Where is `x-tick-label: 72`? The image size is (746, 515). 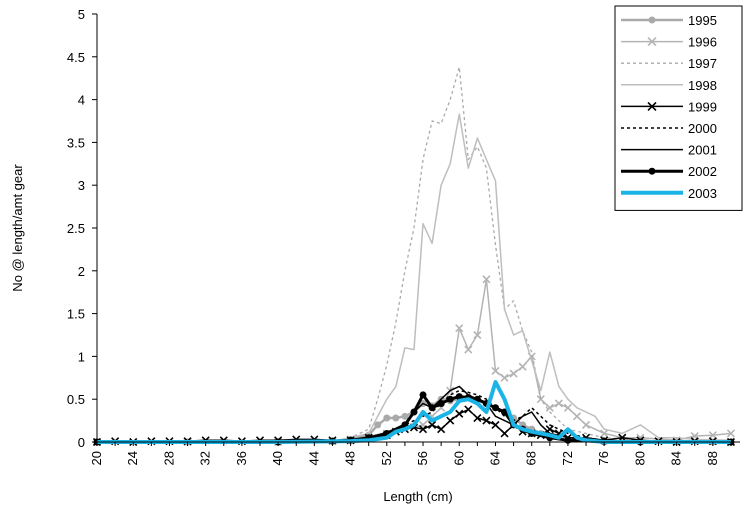
x-tick-label: 72 is located at coordinates (567, 458).